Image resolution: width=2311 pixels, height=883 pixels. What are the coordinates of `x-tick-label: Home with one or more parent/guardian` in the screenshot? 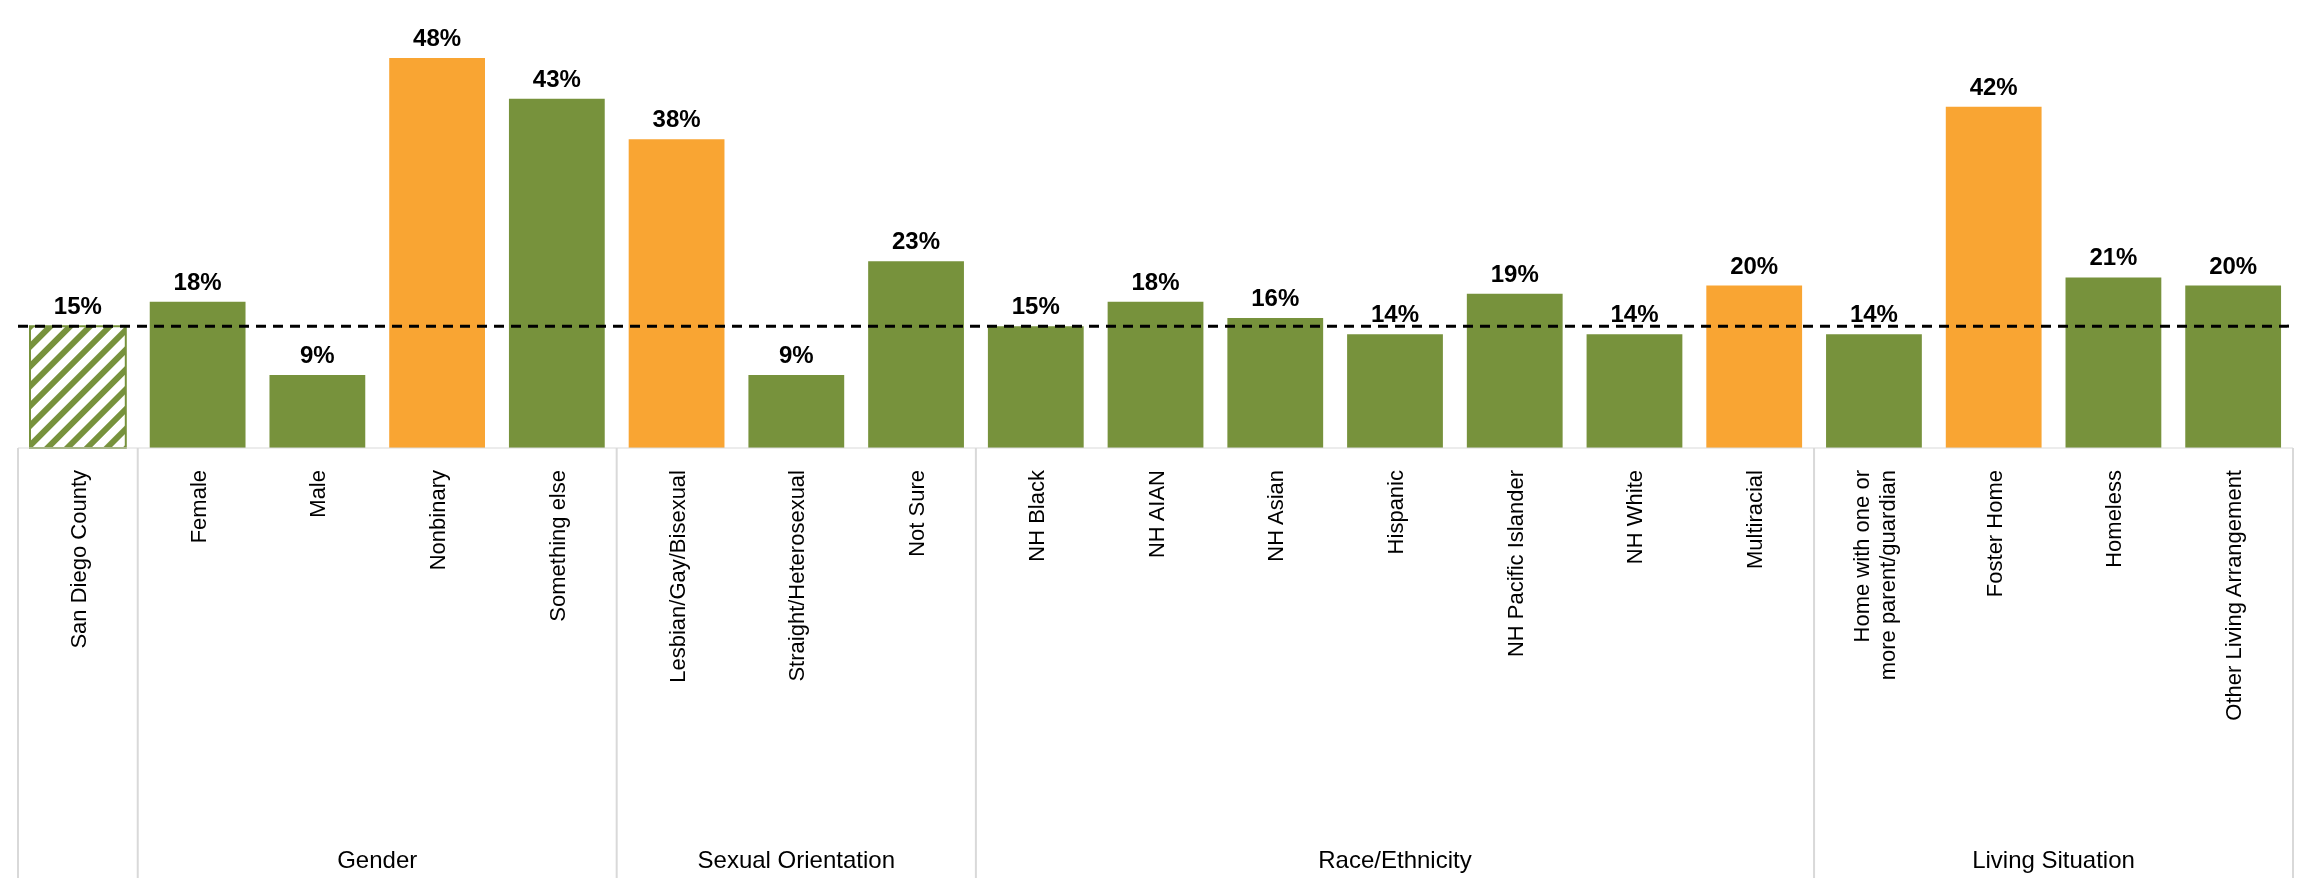 It's located at (1874, 575).